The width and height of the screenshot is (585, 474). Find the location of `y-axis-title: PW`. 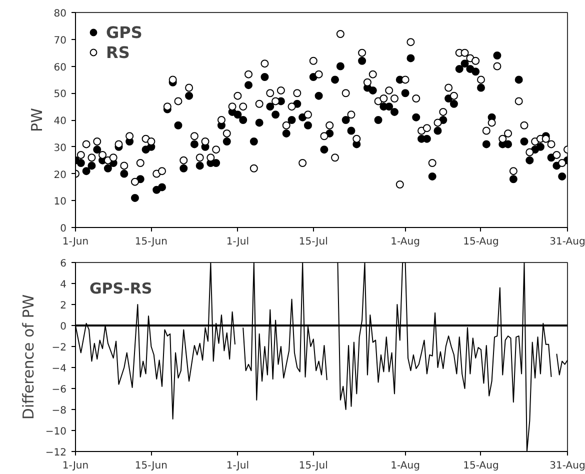

y-axis-title: PW is located at coordinates (37, 120).